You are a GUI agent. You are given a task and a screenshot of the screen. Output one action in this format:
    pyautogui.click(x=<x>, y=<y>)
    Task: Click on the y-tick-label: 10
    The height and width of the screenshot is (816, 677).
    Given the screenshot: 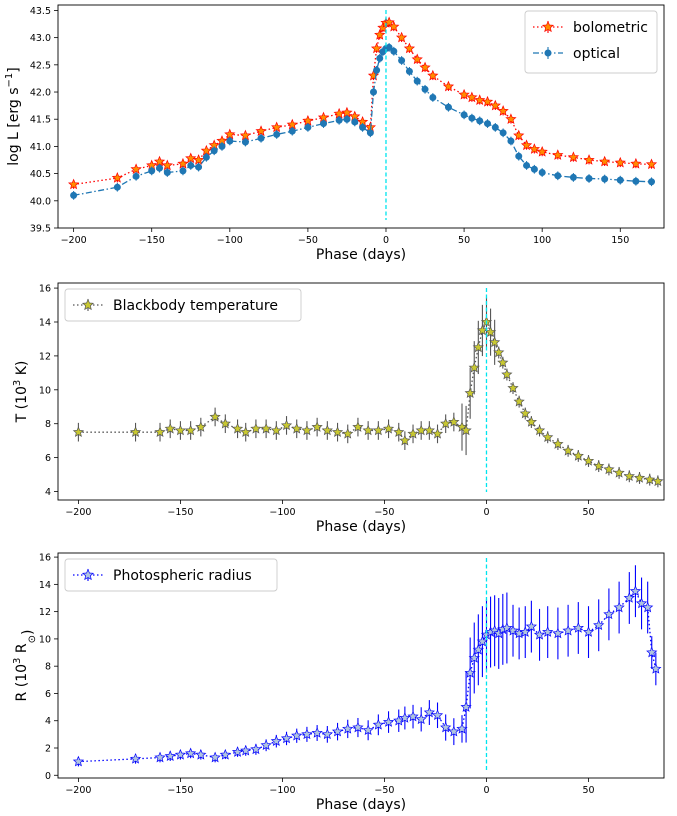 What is the action you would take?
    pyautogui.click(x=45, y=390)
    